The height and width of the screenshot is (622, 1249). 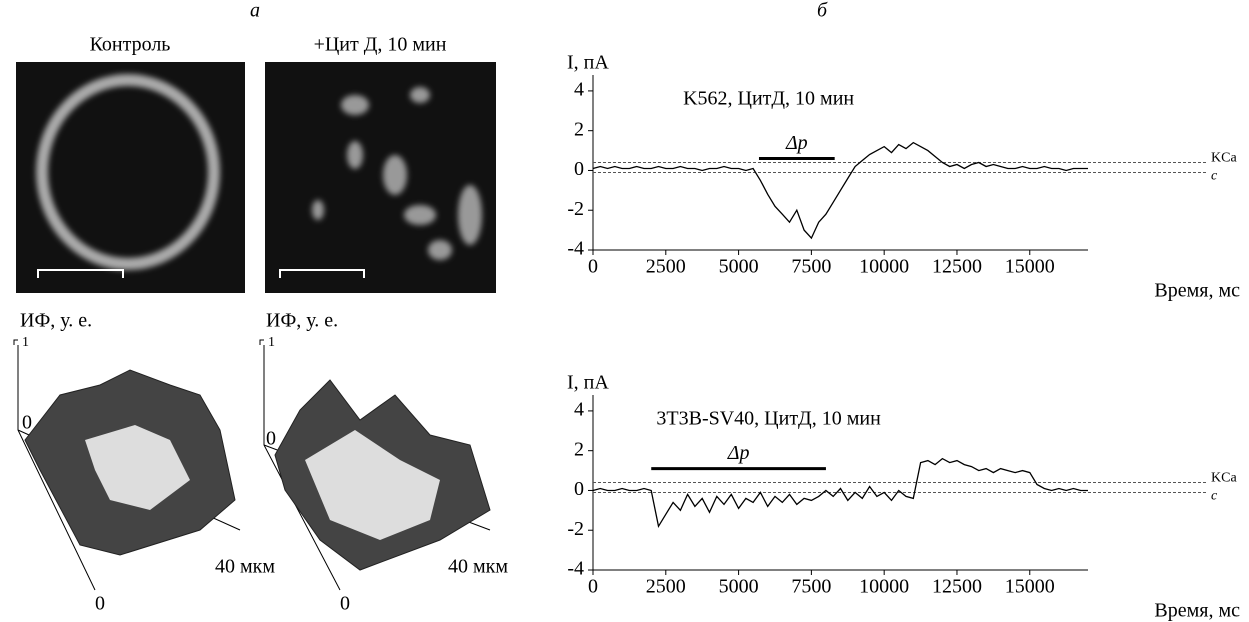 I want to click on panel-letter: б, so click(x=822, y=11).